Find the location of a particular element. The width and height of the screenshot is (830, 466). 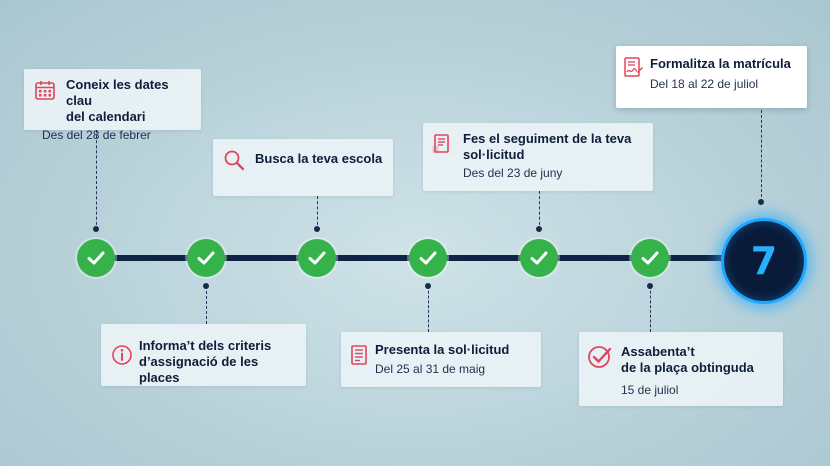

step-4-check is located at coordinates (428, 258).